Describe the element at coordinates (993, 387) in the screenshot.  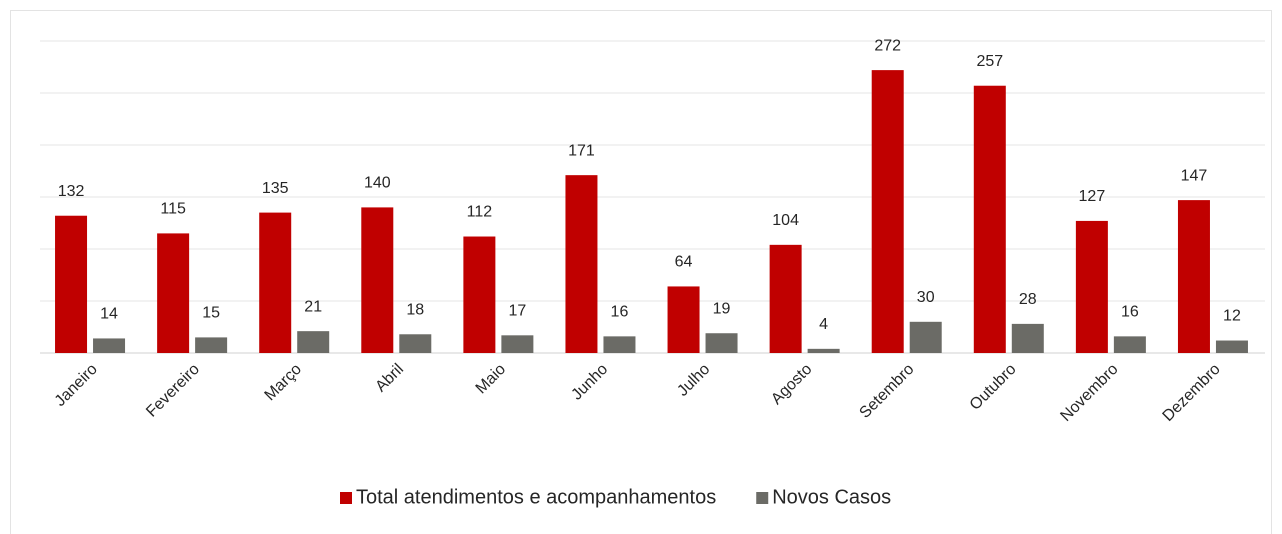
I see `x-tick-label: Outubro` at that location.